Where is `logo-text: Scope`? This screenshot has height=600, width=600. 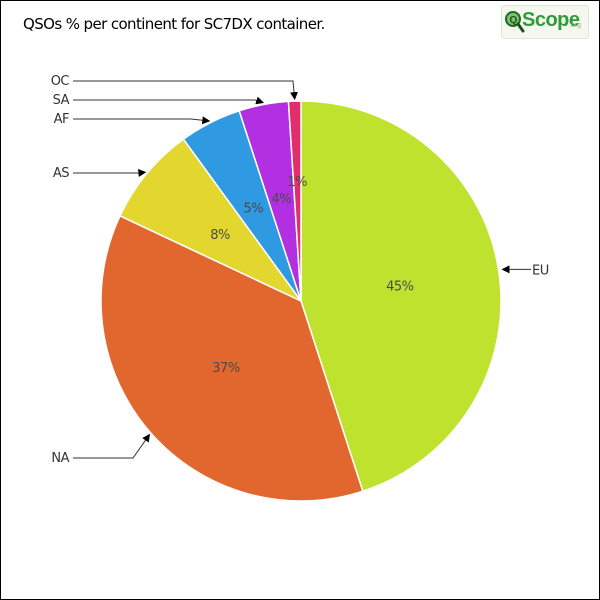 logo-text: Scope is located at coordinates (551, 20).